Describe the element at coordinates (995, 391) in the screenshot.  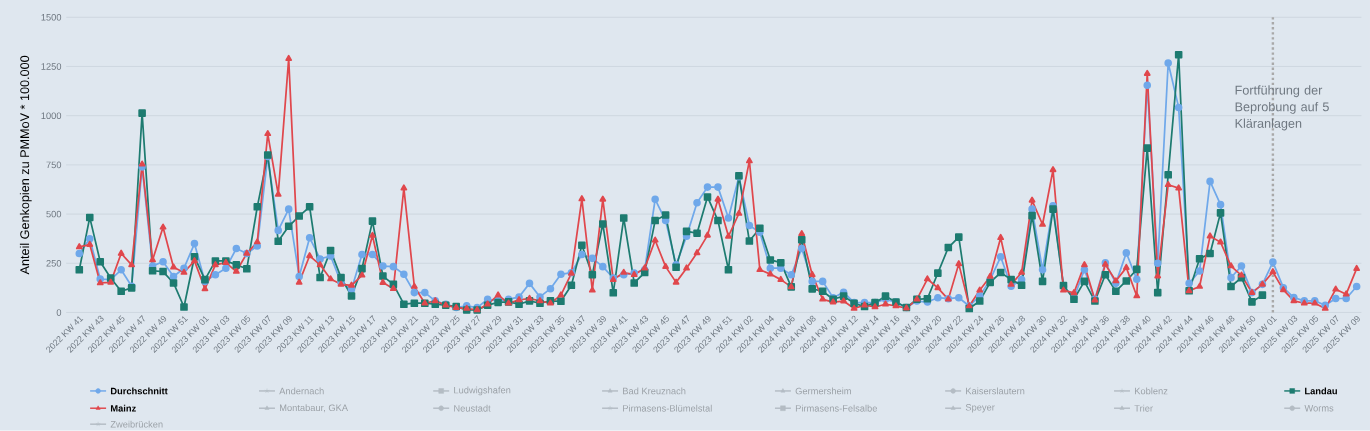
I see `legend-label: Kaiserslautern` at that location.